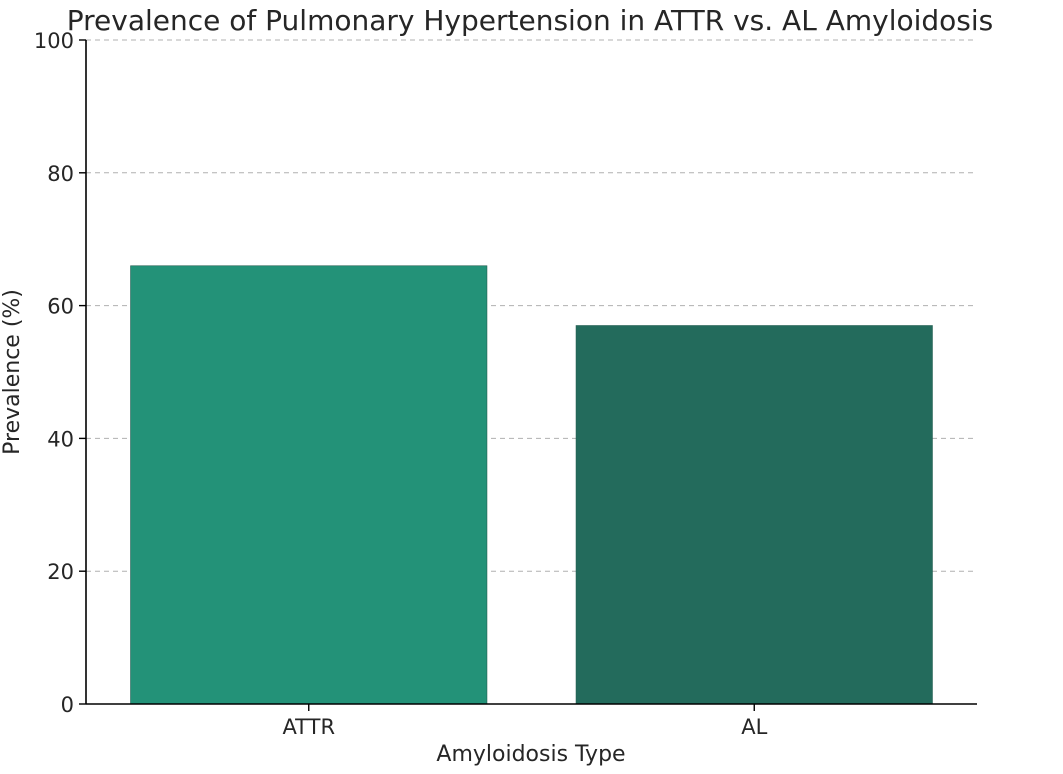 This screenshot has width=1063, height=774. What do you see at coordinates (60, 572) in the screenshot?
I see `y-tick-label: 20` at bounding box center [60, 572].